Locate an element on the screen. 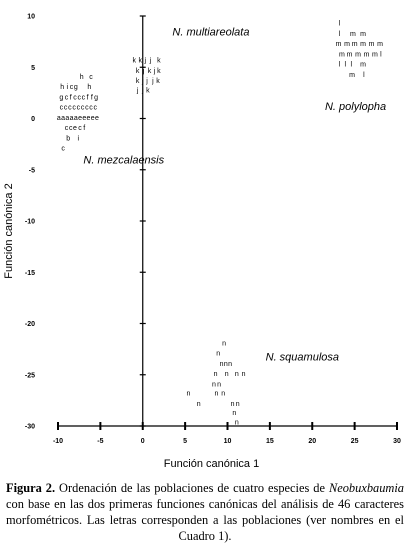  y-tick-label: -15 is located at coordinates (30, 273).